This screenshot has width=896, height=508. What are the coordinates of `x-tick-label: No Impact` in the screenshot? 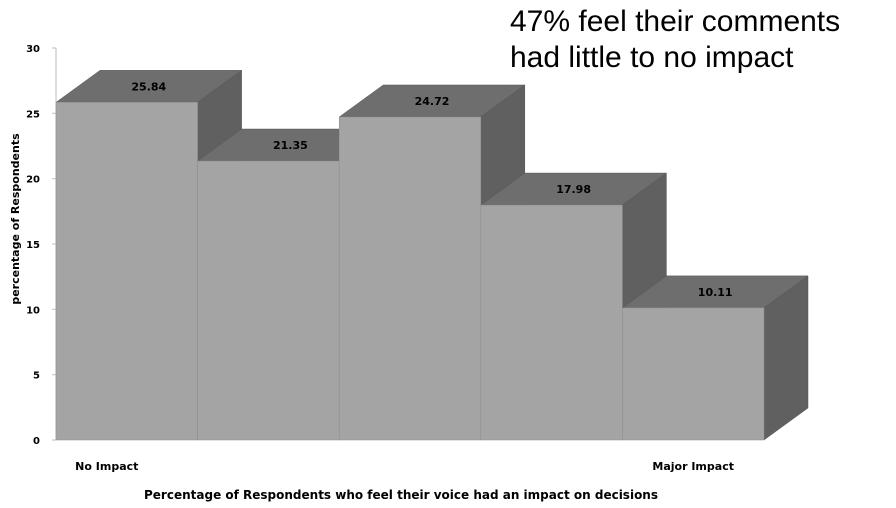 It's located at (106, 466).